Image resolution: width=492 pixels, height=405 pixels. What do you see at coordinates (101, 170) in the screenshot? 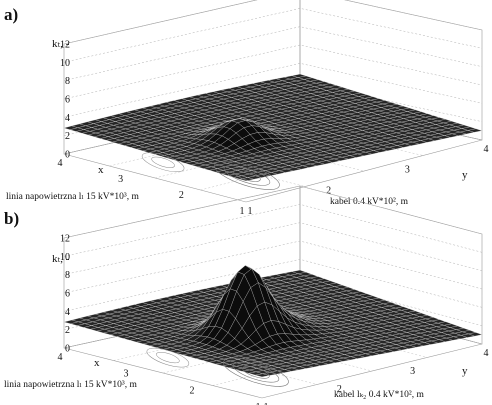
I see `x-axis-label-a: x` at bounding box center [101, 170].